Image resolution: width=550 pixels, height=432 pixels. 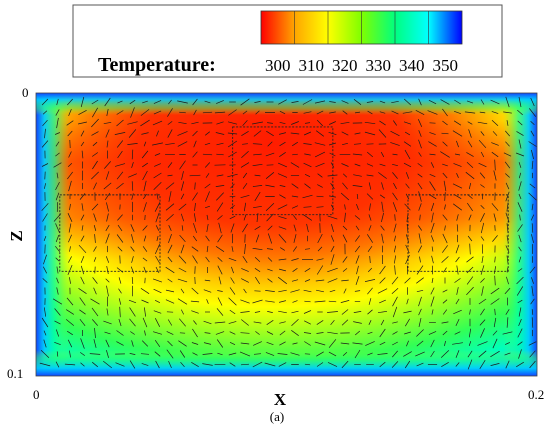 What do you see at coordinates (16, 235) in the screenshot?
I see `z-axis-label: Z` at bounding box center [16, 235].